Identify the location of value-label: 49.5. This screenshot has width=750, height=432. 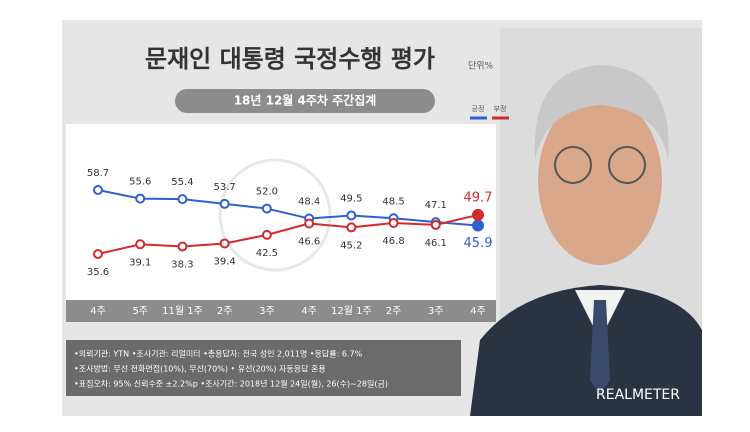
(351, 198).